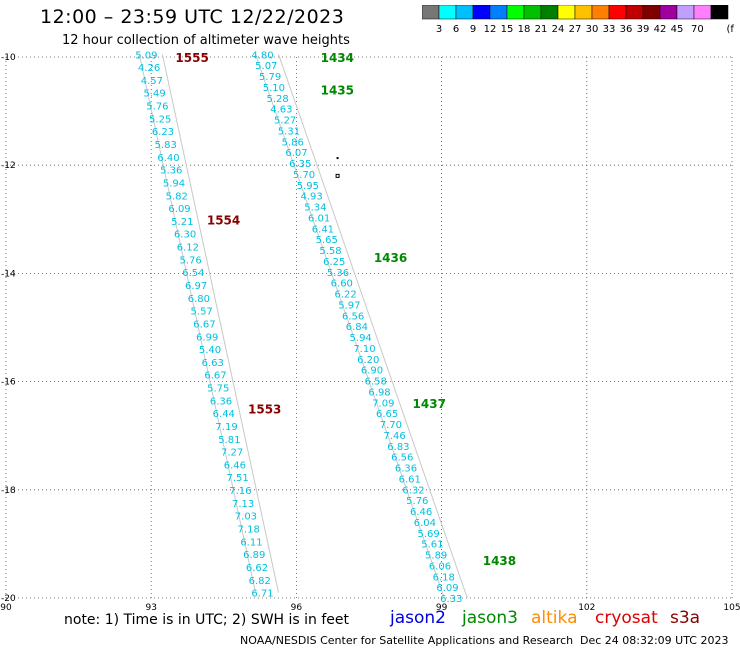 This screenshot has height=650, width=740. What do you see at coordinates (264, 410) in the screenshot?
I see `pass-time-label: 1553` at bounding box center [264, 410].